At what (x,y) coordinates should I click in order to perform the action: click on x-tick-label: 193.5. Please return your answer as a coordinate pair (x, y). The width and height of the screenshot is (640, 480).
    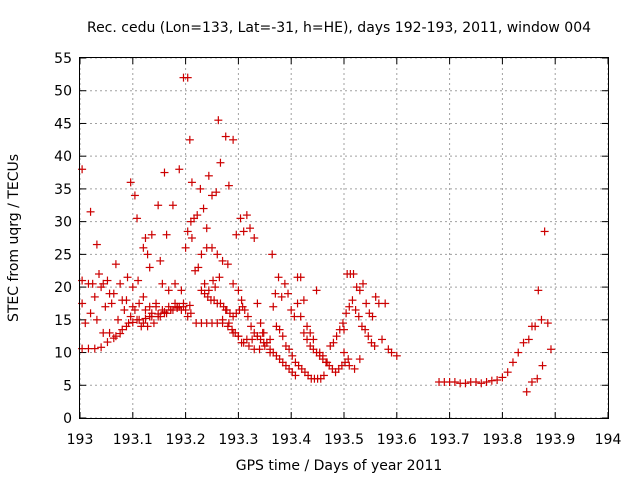
    Looking at the image, I should click on (344, 440).